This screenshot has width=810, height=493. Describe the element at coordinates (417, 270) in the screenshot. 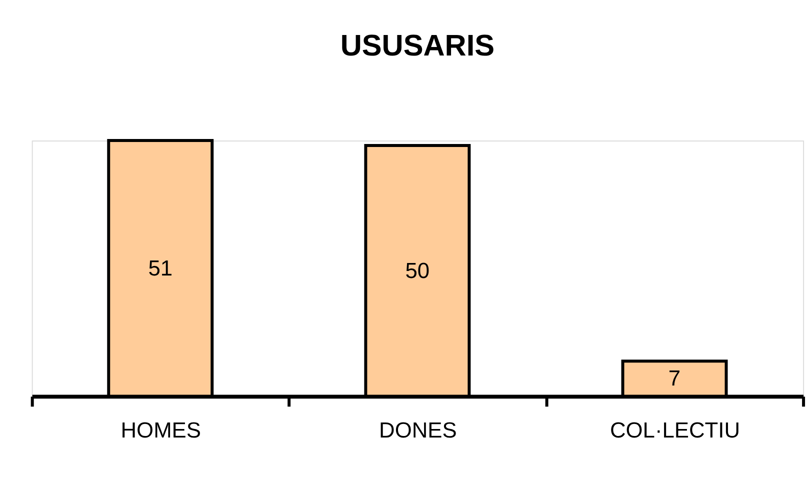

I see `data-label: 50` at that location.